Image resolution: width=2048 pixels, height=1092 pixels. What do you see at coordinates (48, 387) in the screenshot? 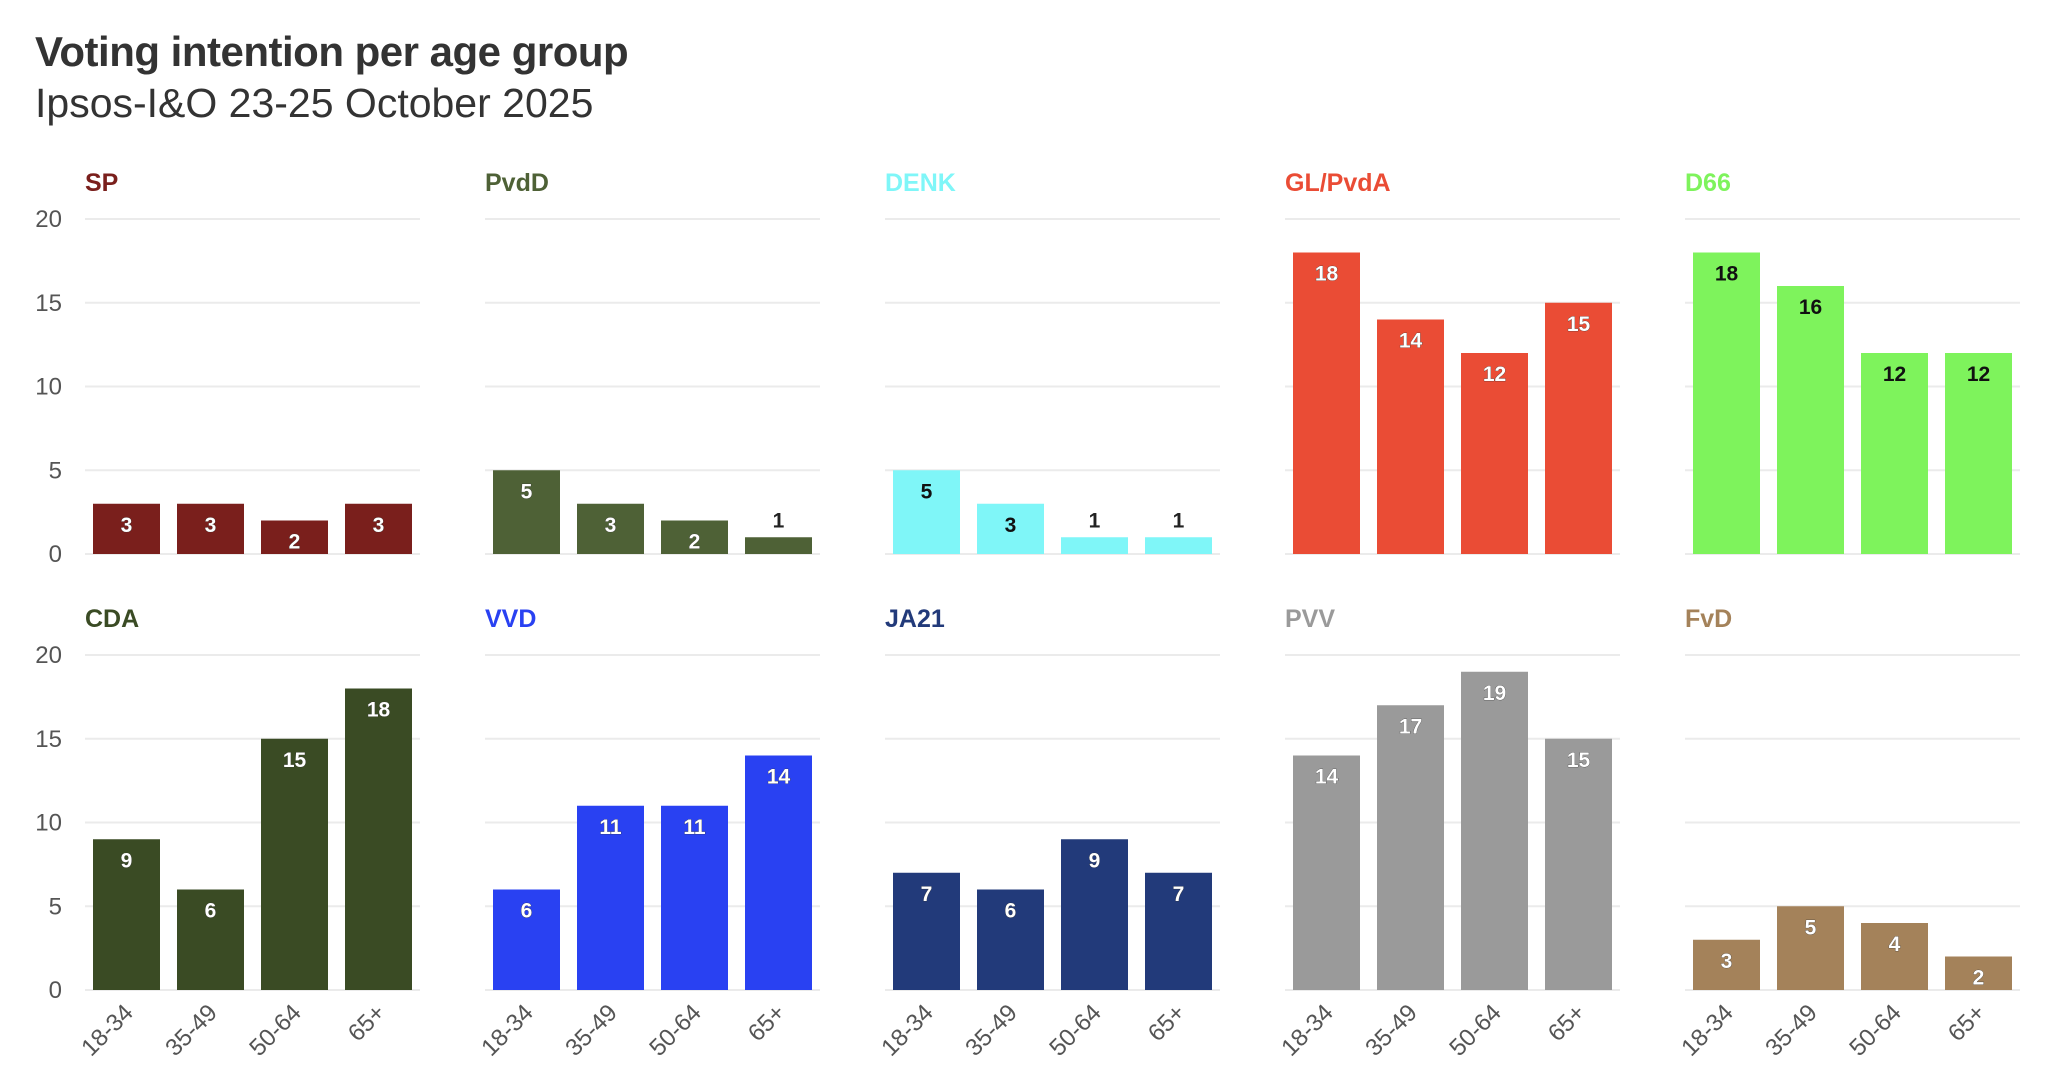
I see `y-tick-label: 10` at bounding box center [48, 387].